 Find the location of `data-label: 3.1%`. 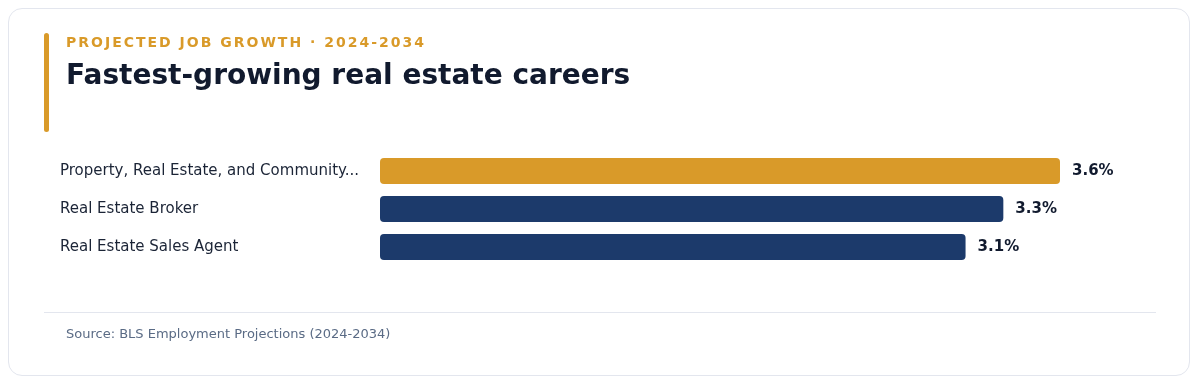

data-label: 3.1% is located at coordinates (998, 245).